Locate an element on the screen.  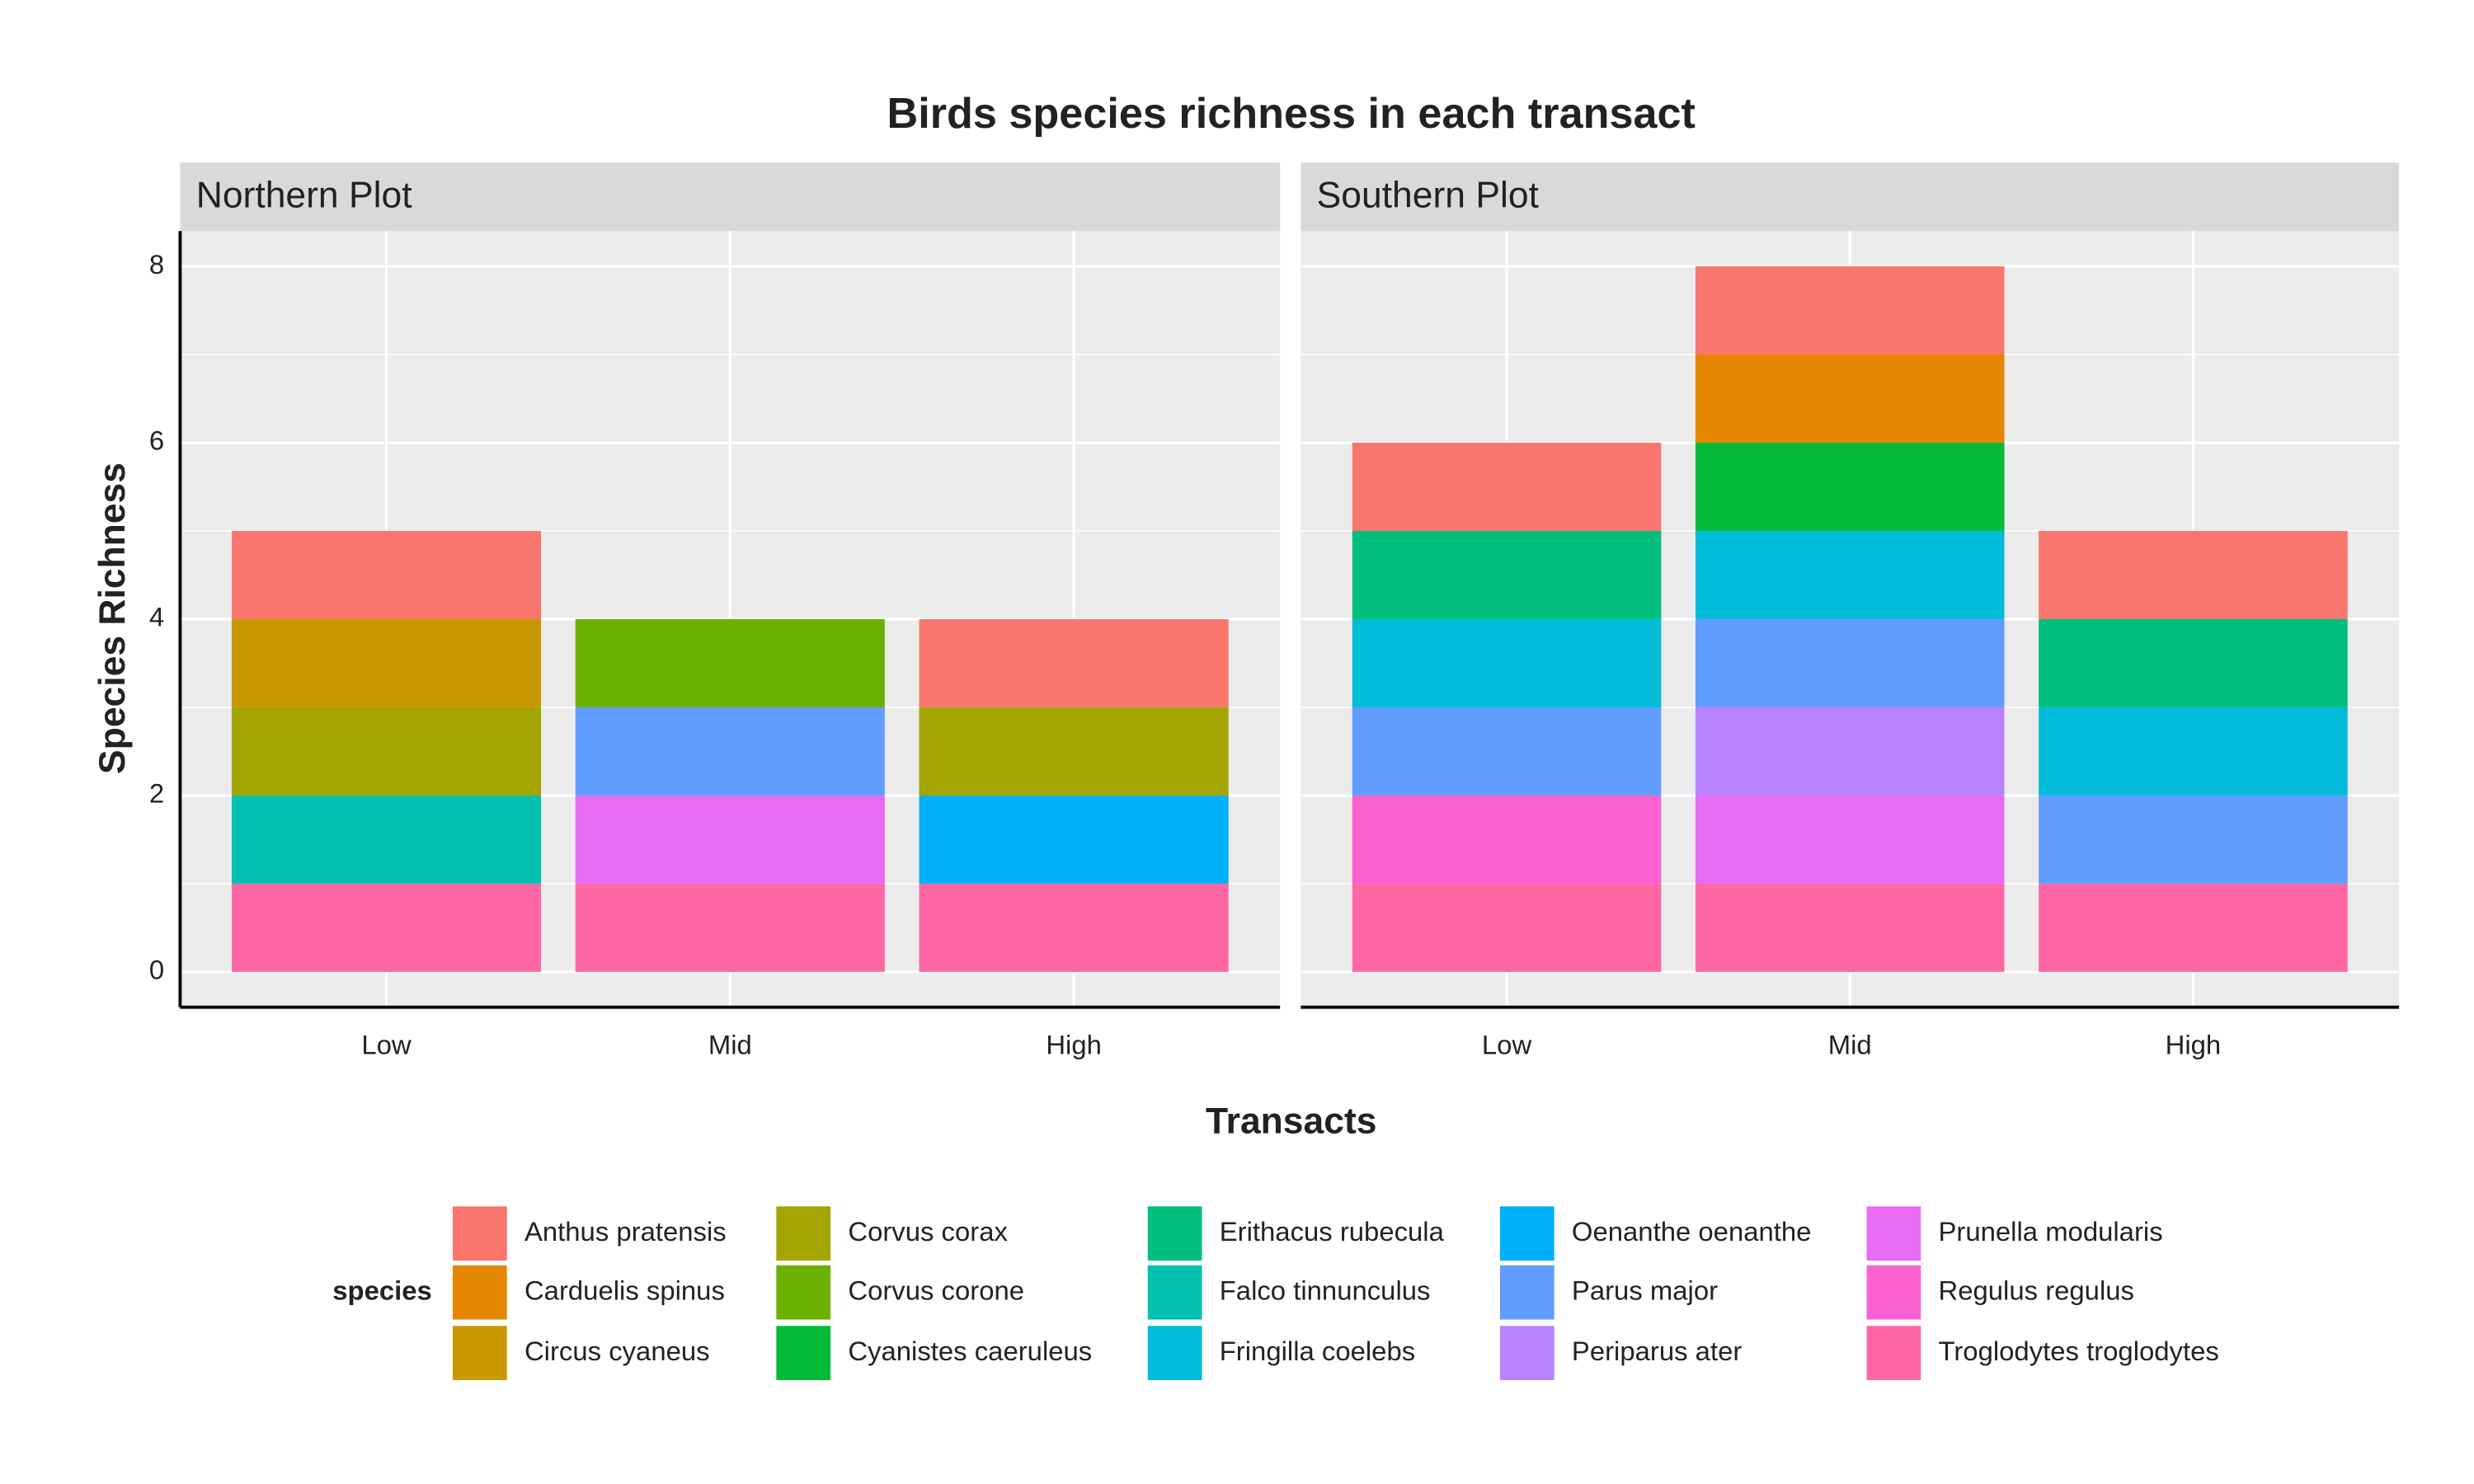
strip-label: Southern Plot is located at coordinates (1428, 195).